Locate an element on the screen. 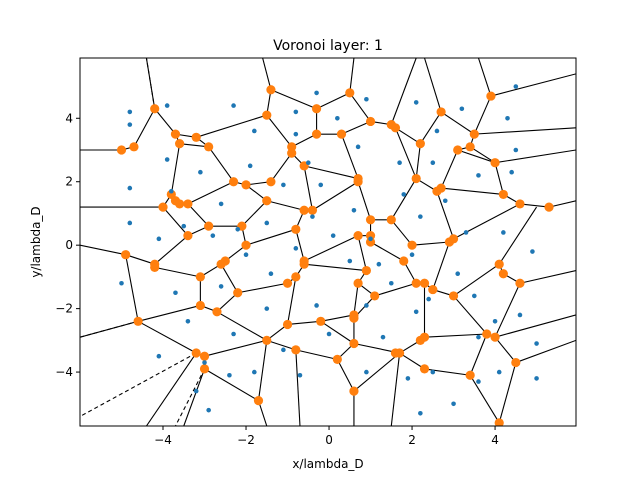 The image size is (640, 480). x-tick-label: −2 is located at coordinates (246, 440).